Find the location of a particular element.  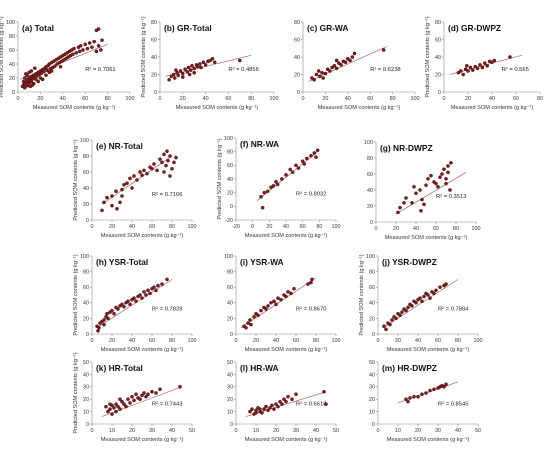

y-tick-label: 30 is located at coordinates (372, 388).